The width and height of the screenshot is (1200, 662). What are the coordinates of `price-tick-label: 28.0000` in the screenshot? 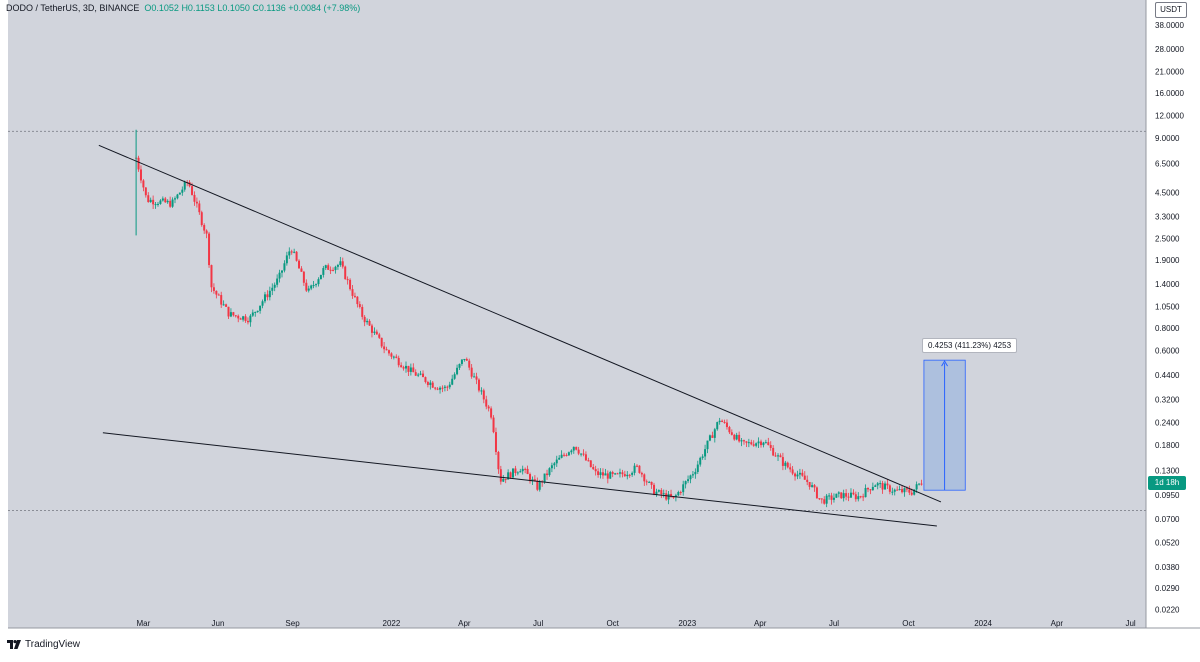 It's located at (1169, 49).